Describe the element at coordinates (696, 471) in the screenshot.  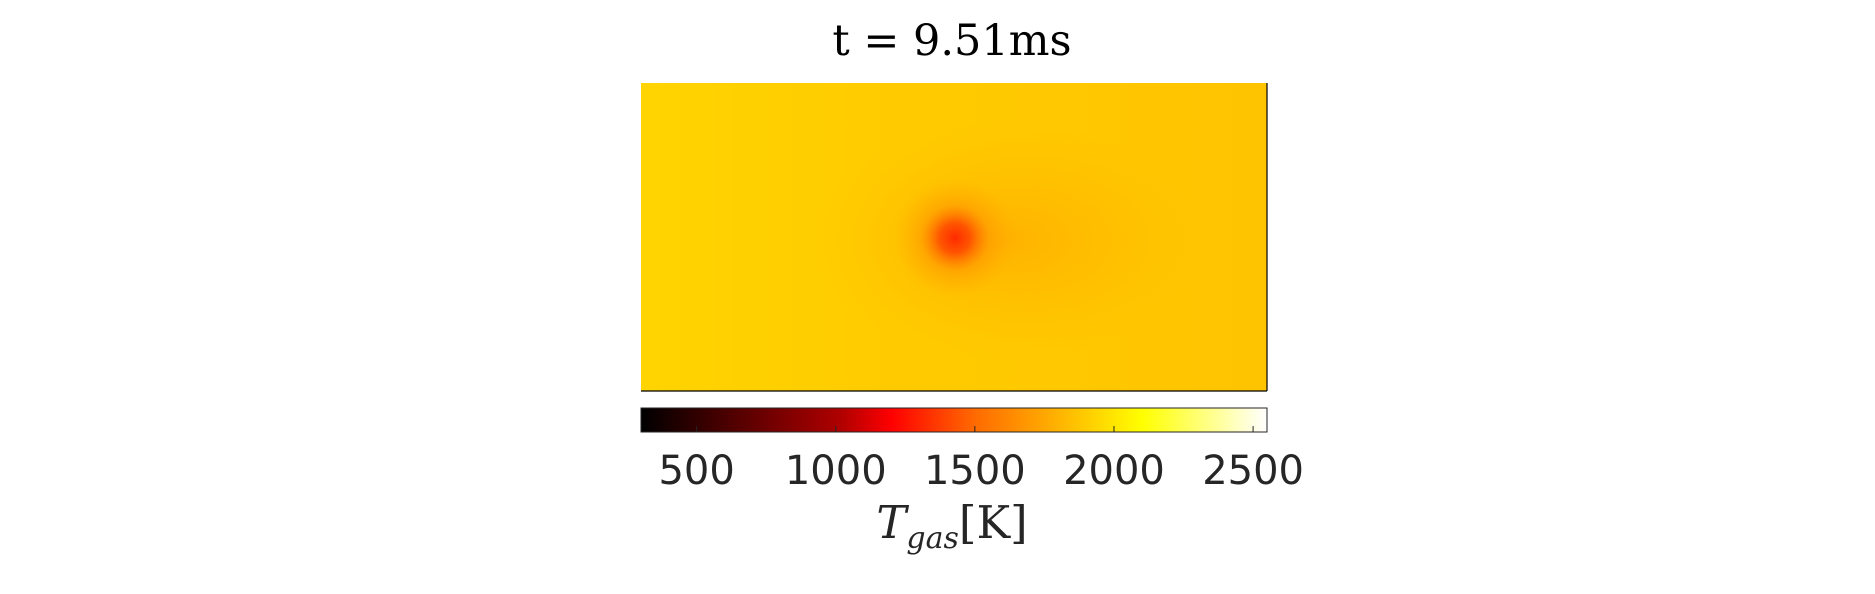
I see `colorbar-tick-label: 500` at that location.